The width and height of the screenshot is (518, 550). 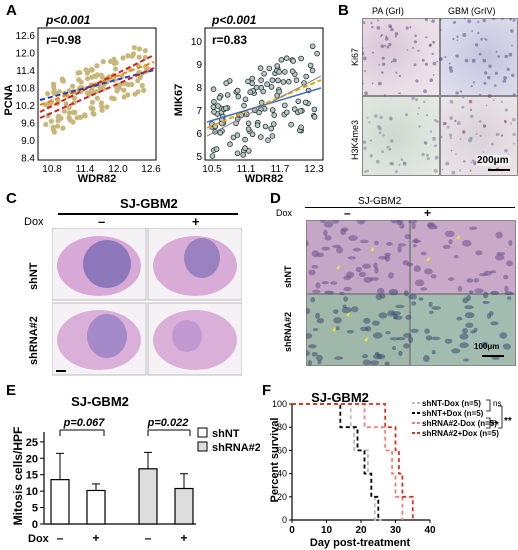 I want to click on panel-b-col2: GBM (GrIV), so click(x=472, y=11).